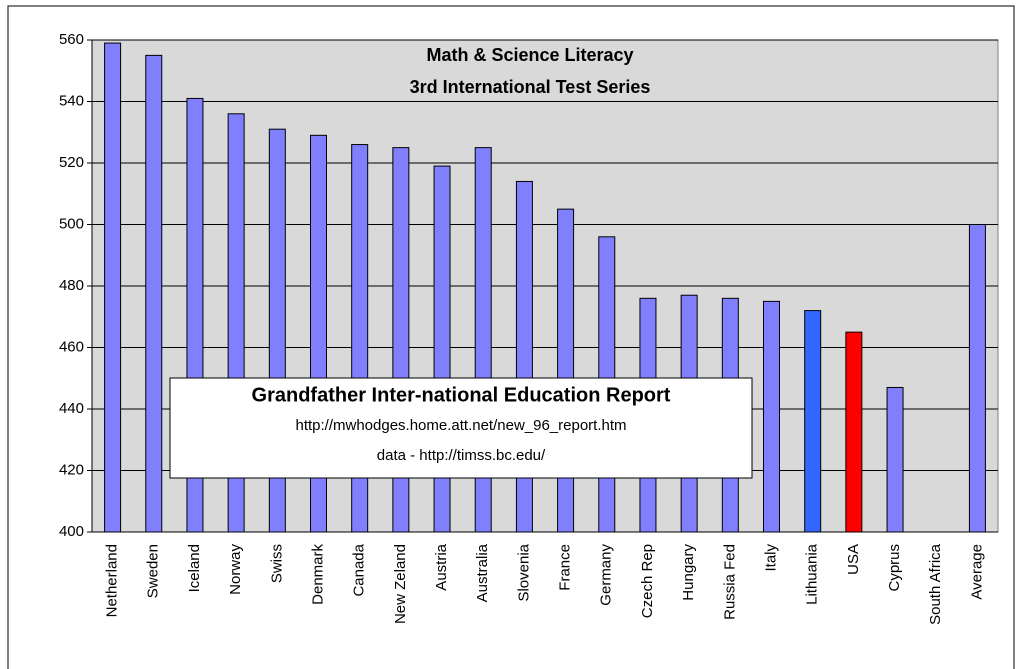  I want to click on x-tick-label: France, so click(565, 567).